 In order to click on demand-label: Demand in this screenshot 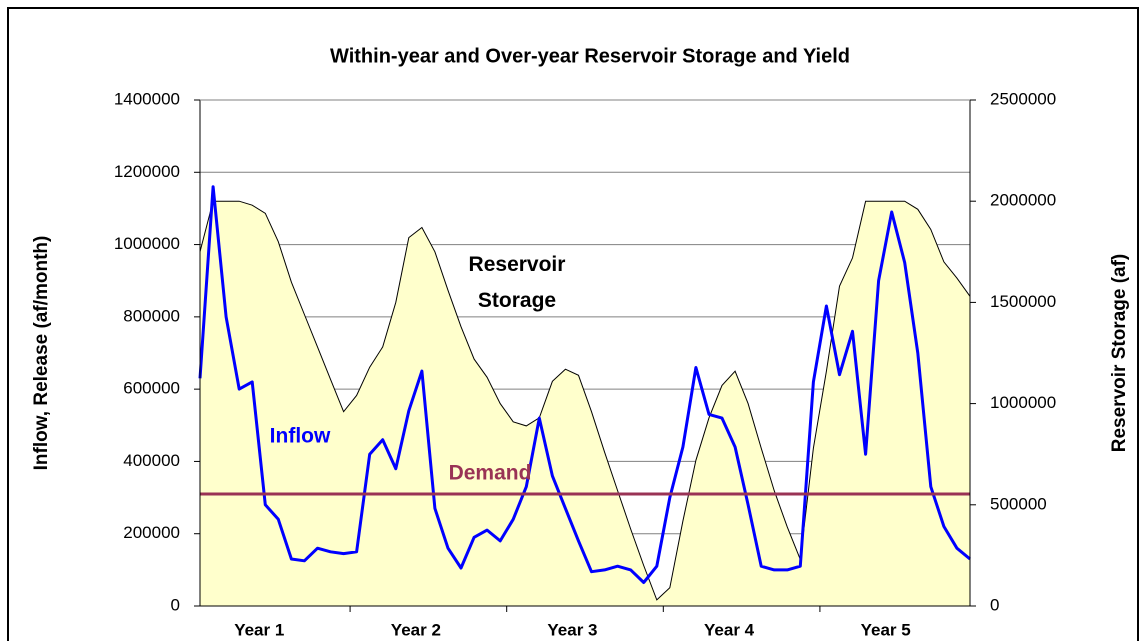, I will do `click(490, 473)`.